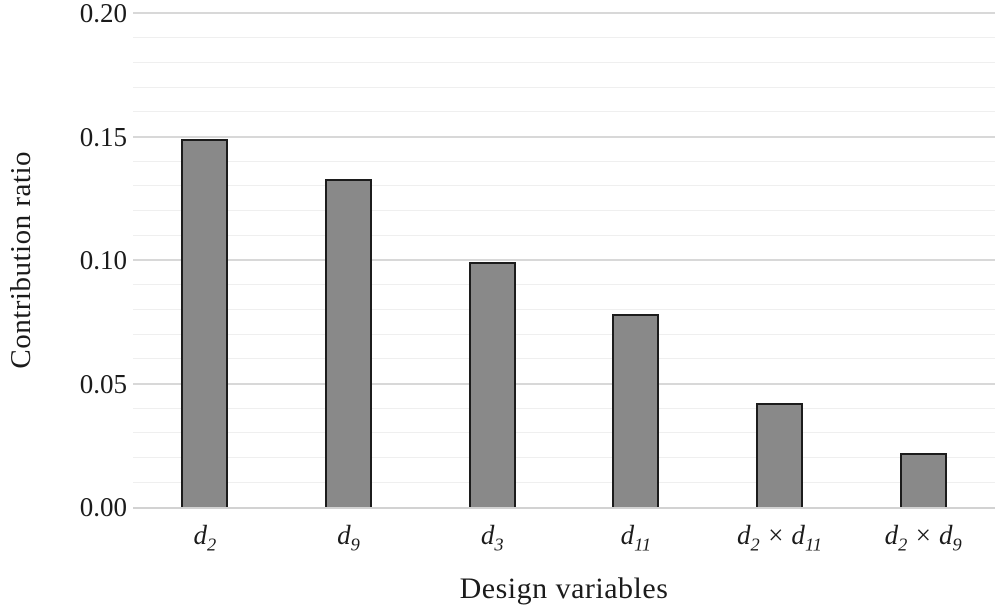 Image resolution: width=995 pixels, height=616 pixels. Describe the element at coordinates (63, 261) in the screenshot. I see `y-axis-tick-labels: 0.00 0.05 0.10 0.15 0.20` at that location.